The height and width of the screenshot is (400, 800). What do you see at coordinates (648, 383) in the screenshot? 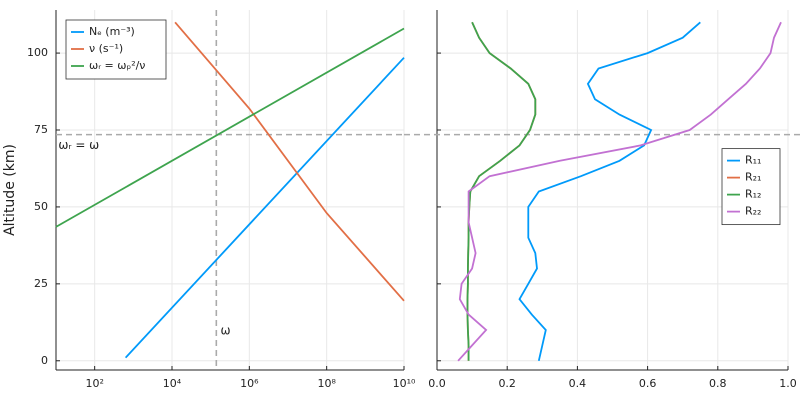
I see `x-tick-label: 0.6` at bounding box center [648, 383].